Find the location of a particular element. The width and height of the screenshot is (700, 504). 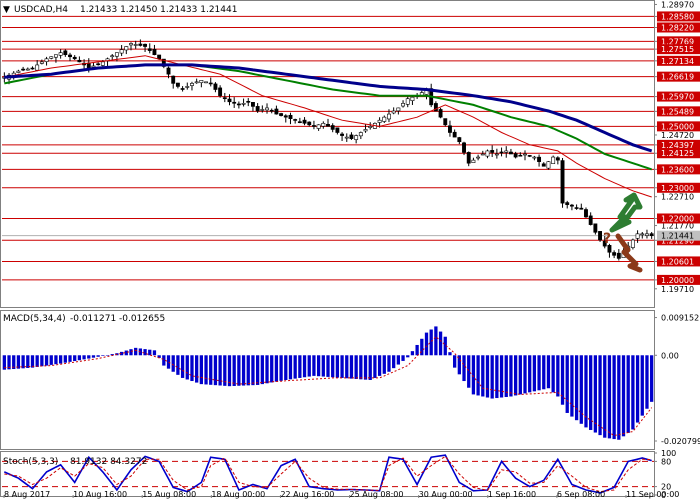

macd-tick-label: -0.020799 is located at coordinates (680, 441).